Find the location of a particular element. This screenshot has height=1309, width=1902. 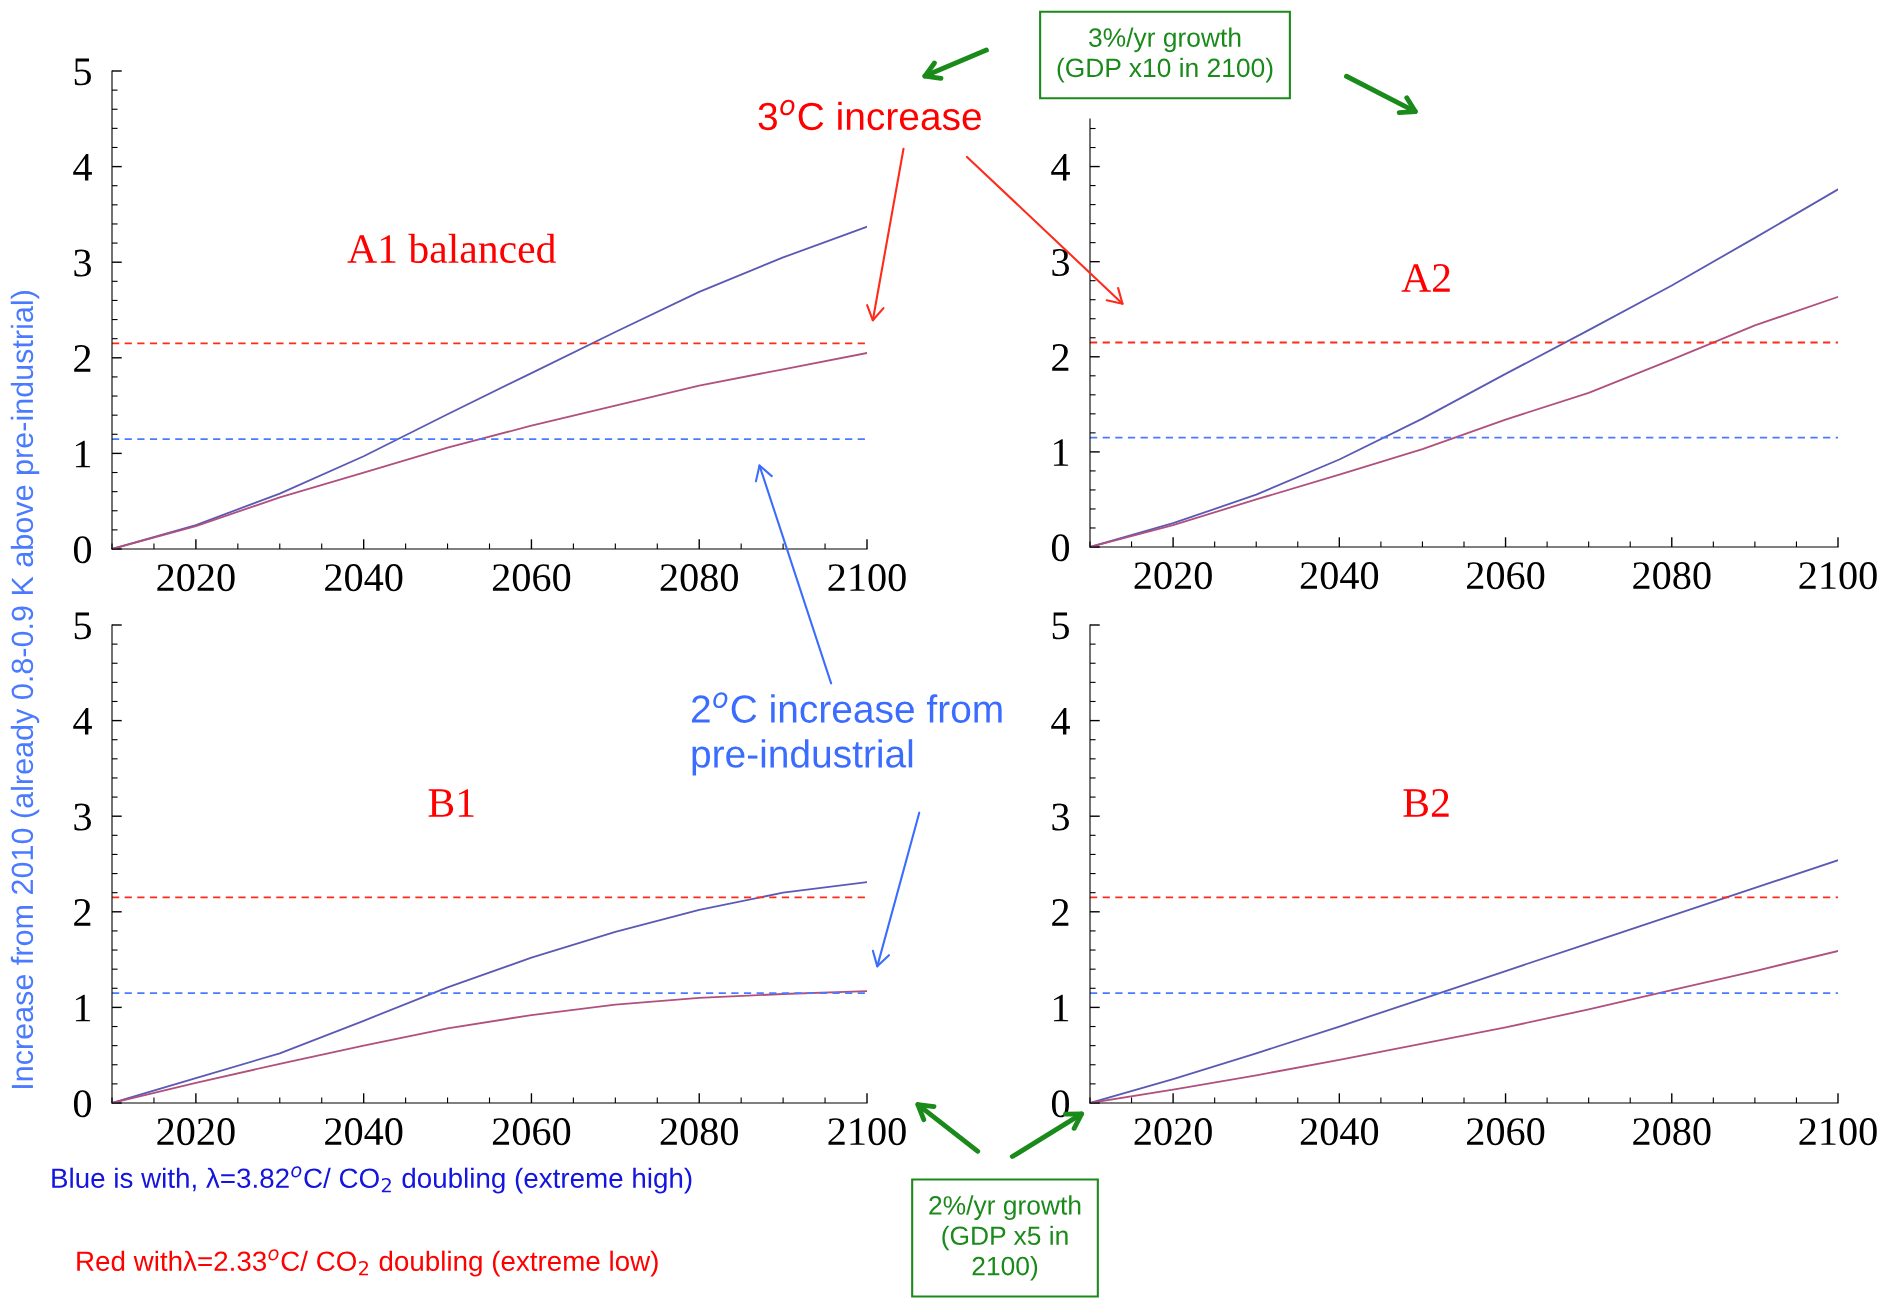

annotation: 3$^{o}$C increase is located at coordinates (869, 115).